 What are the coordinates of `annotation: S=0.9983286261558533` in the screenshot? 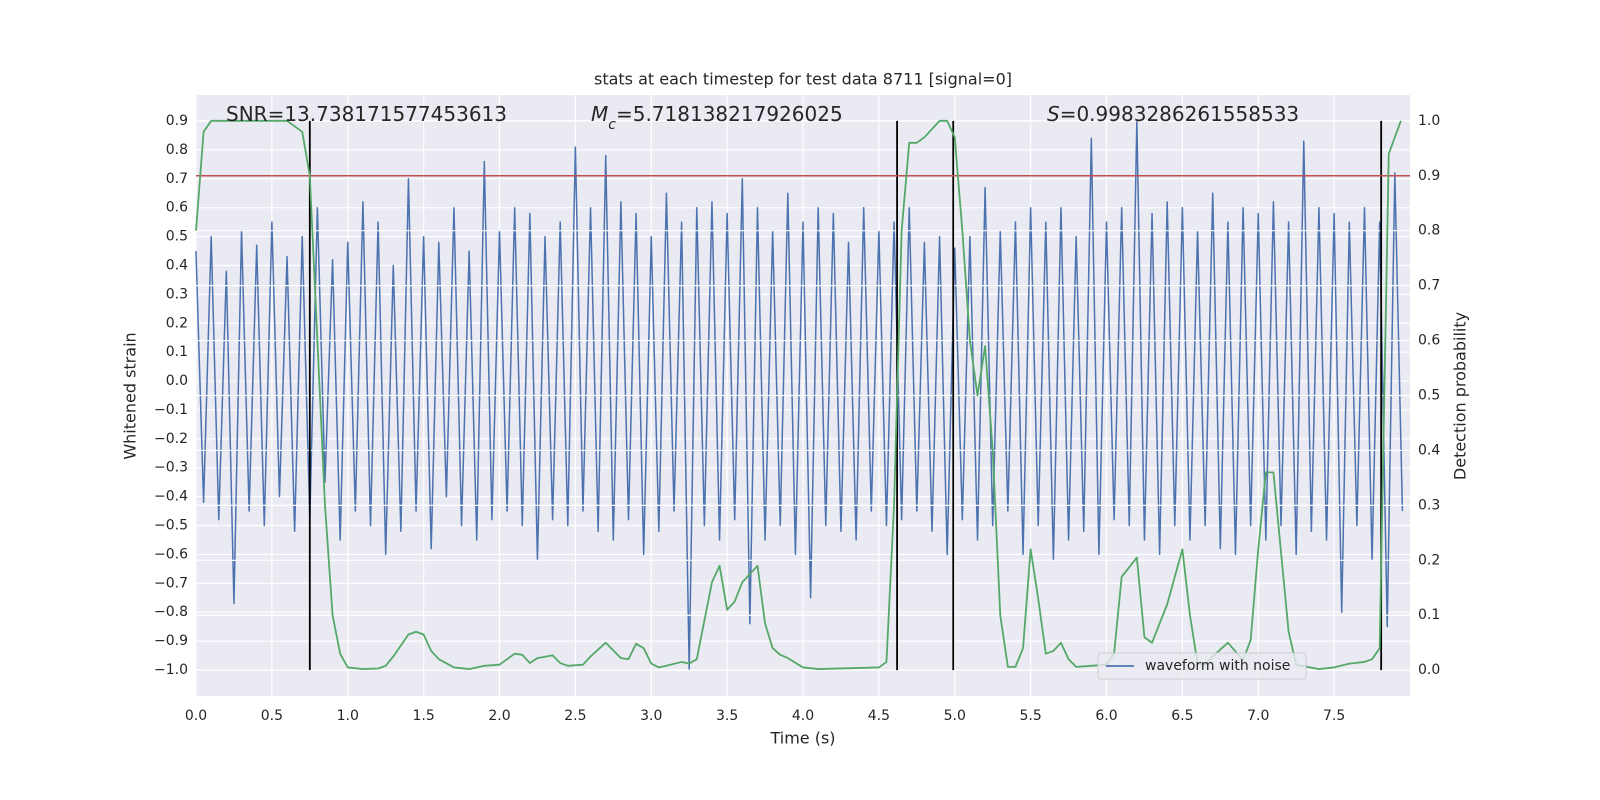 It's located at (1173, 114).